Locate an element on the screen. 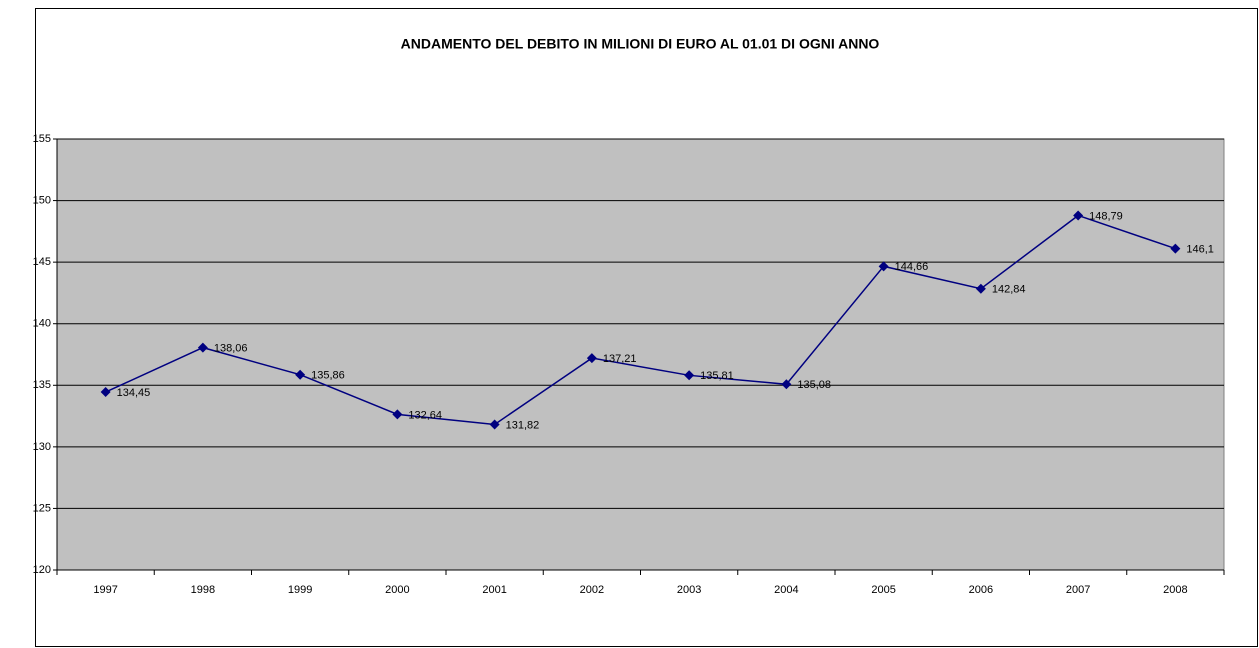  x-tick-label: 2008 is located at coordinates (1175, 590).